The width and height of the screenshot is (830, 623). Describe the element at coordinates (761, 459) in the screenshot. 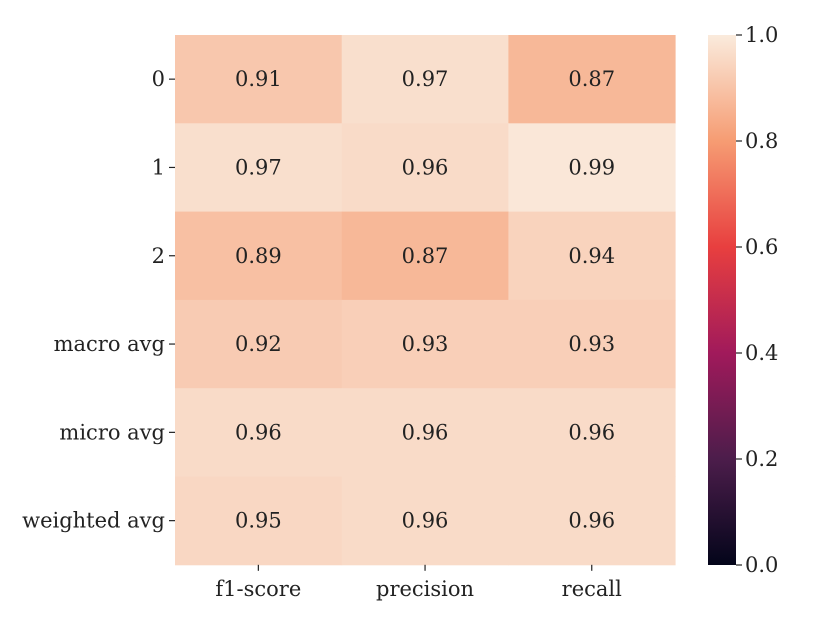

I see `colorbar-tick-label: 0.2` at that location.